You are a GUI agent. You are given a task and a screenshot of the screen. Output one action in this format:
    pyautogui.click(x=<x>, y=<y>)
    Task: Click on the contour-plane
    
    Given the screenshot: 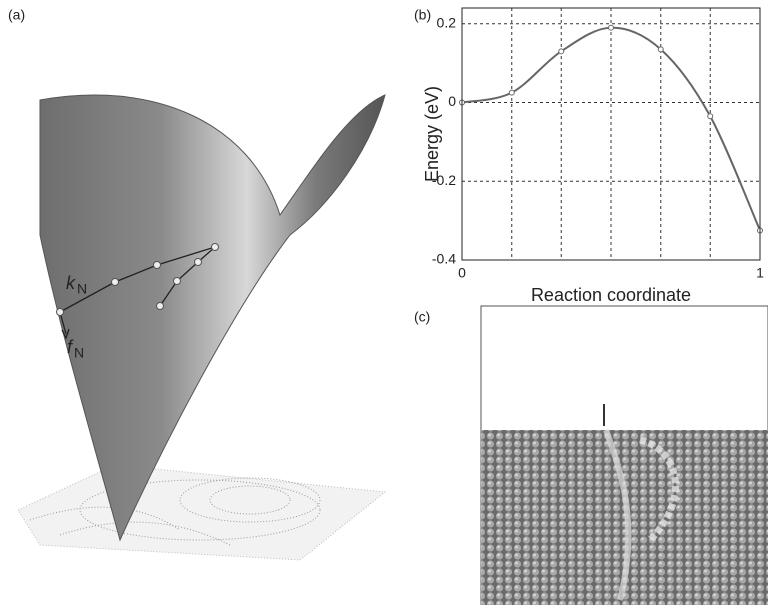 What is the action you would take?
    pyautogui.click(x=202, y=512)
    